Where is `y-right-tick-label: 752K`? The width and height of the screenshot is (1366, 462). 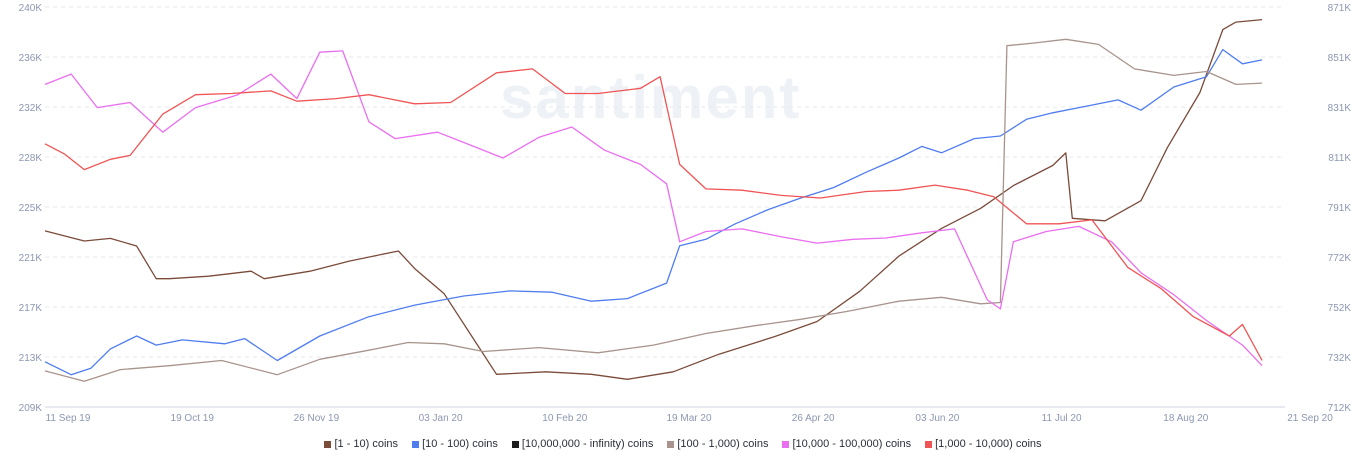
y-right-tick-label: 752K is located at coordinates (1340, 308).